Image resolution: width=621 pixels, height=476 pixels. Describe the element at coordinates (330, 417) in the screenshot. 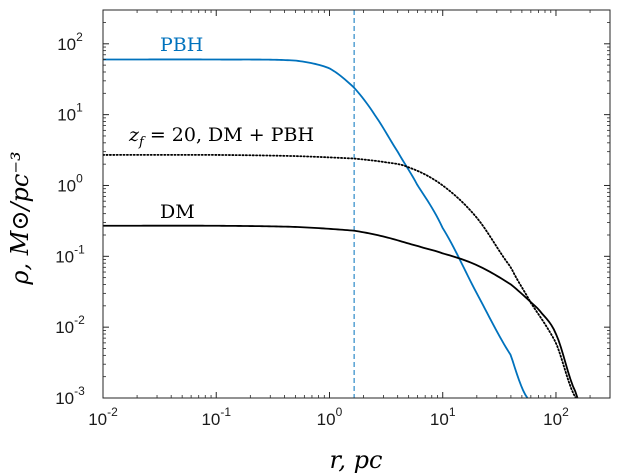

I see `x-tick-label: 10⁰` at that location.